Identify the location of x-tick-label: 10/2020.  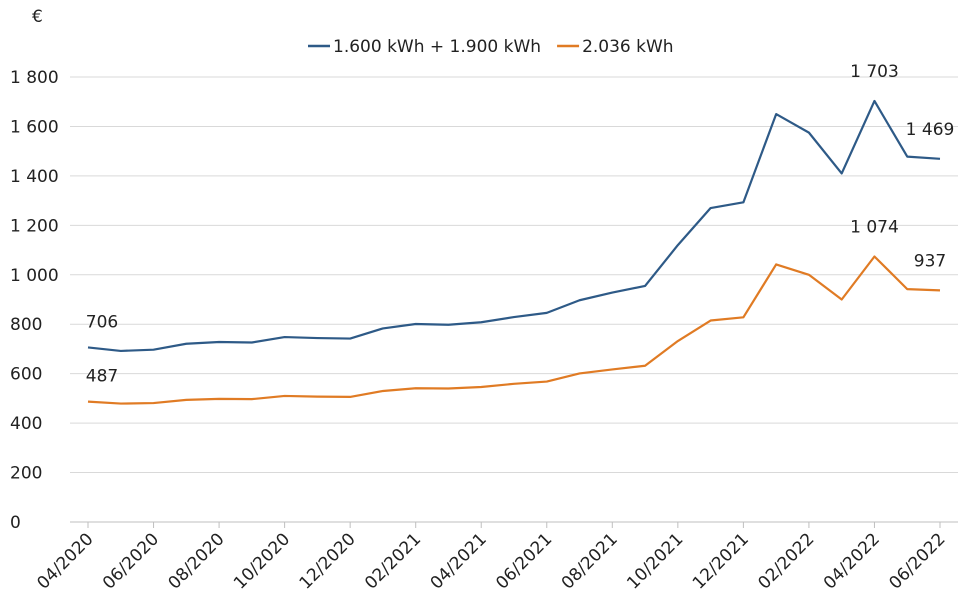
(262, 561).